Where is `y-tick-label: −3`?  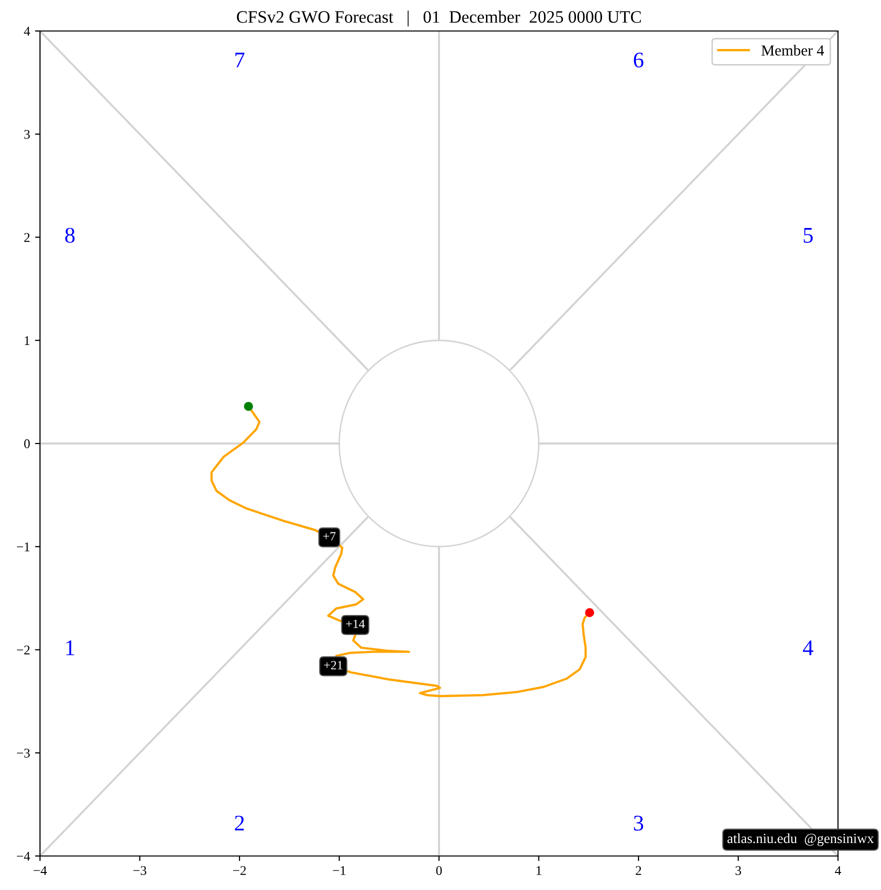
y-tick-label: −3 is located at coordinates (23, 753).